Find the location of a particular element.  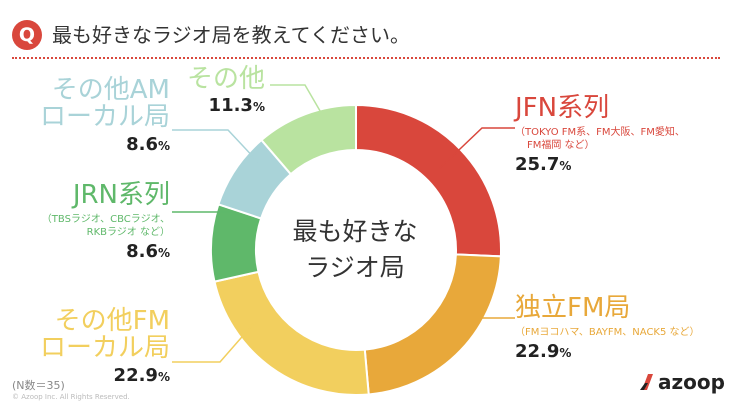

azoop-logo: azoop is located at coordinates (682, 382).